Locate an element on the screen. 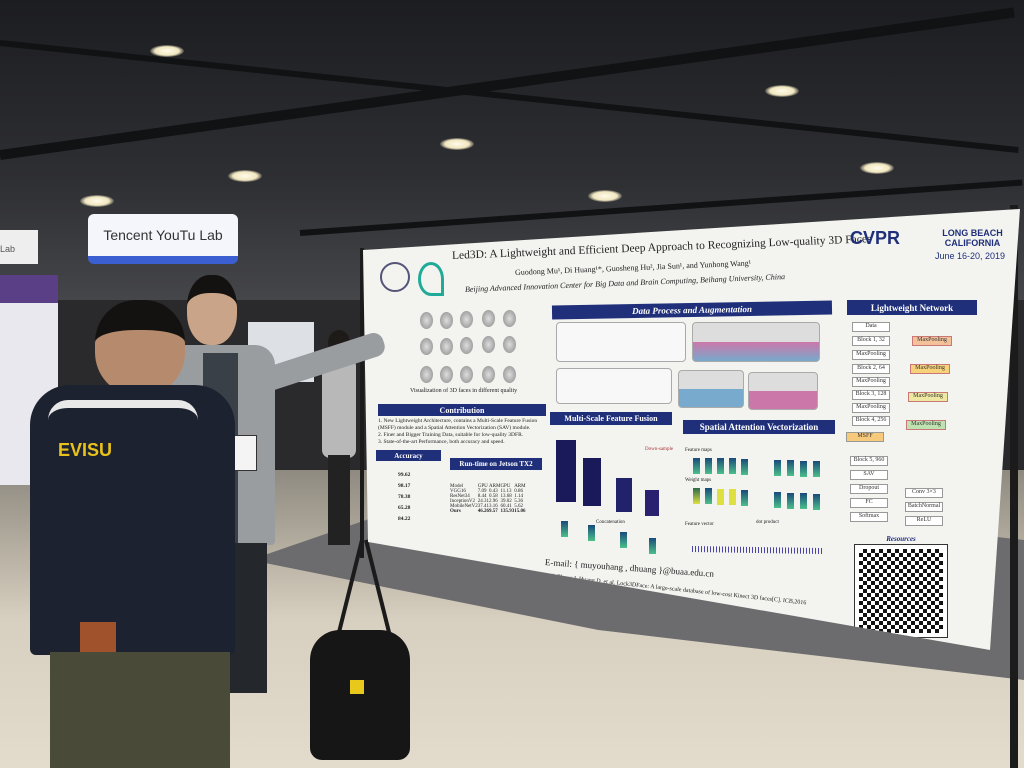  feature-maps-label: Feature maps is located at coordinates (698, 450).